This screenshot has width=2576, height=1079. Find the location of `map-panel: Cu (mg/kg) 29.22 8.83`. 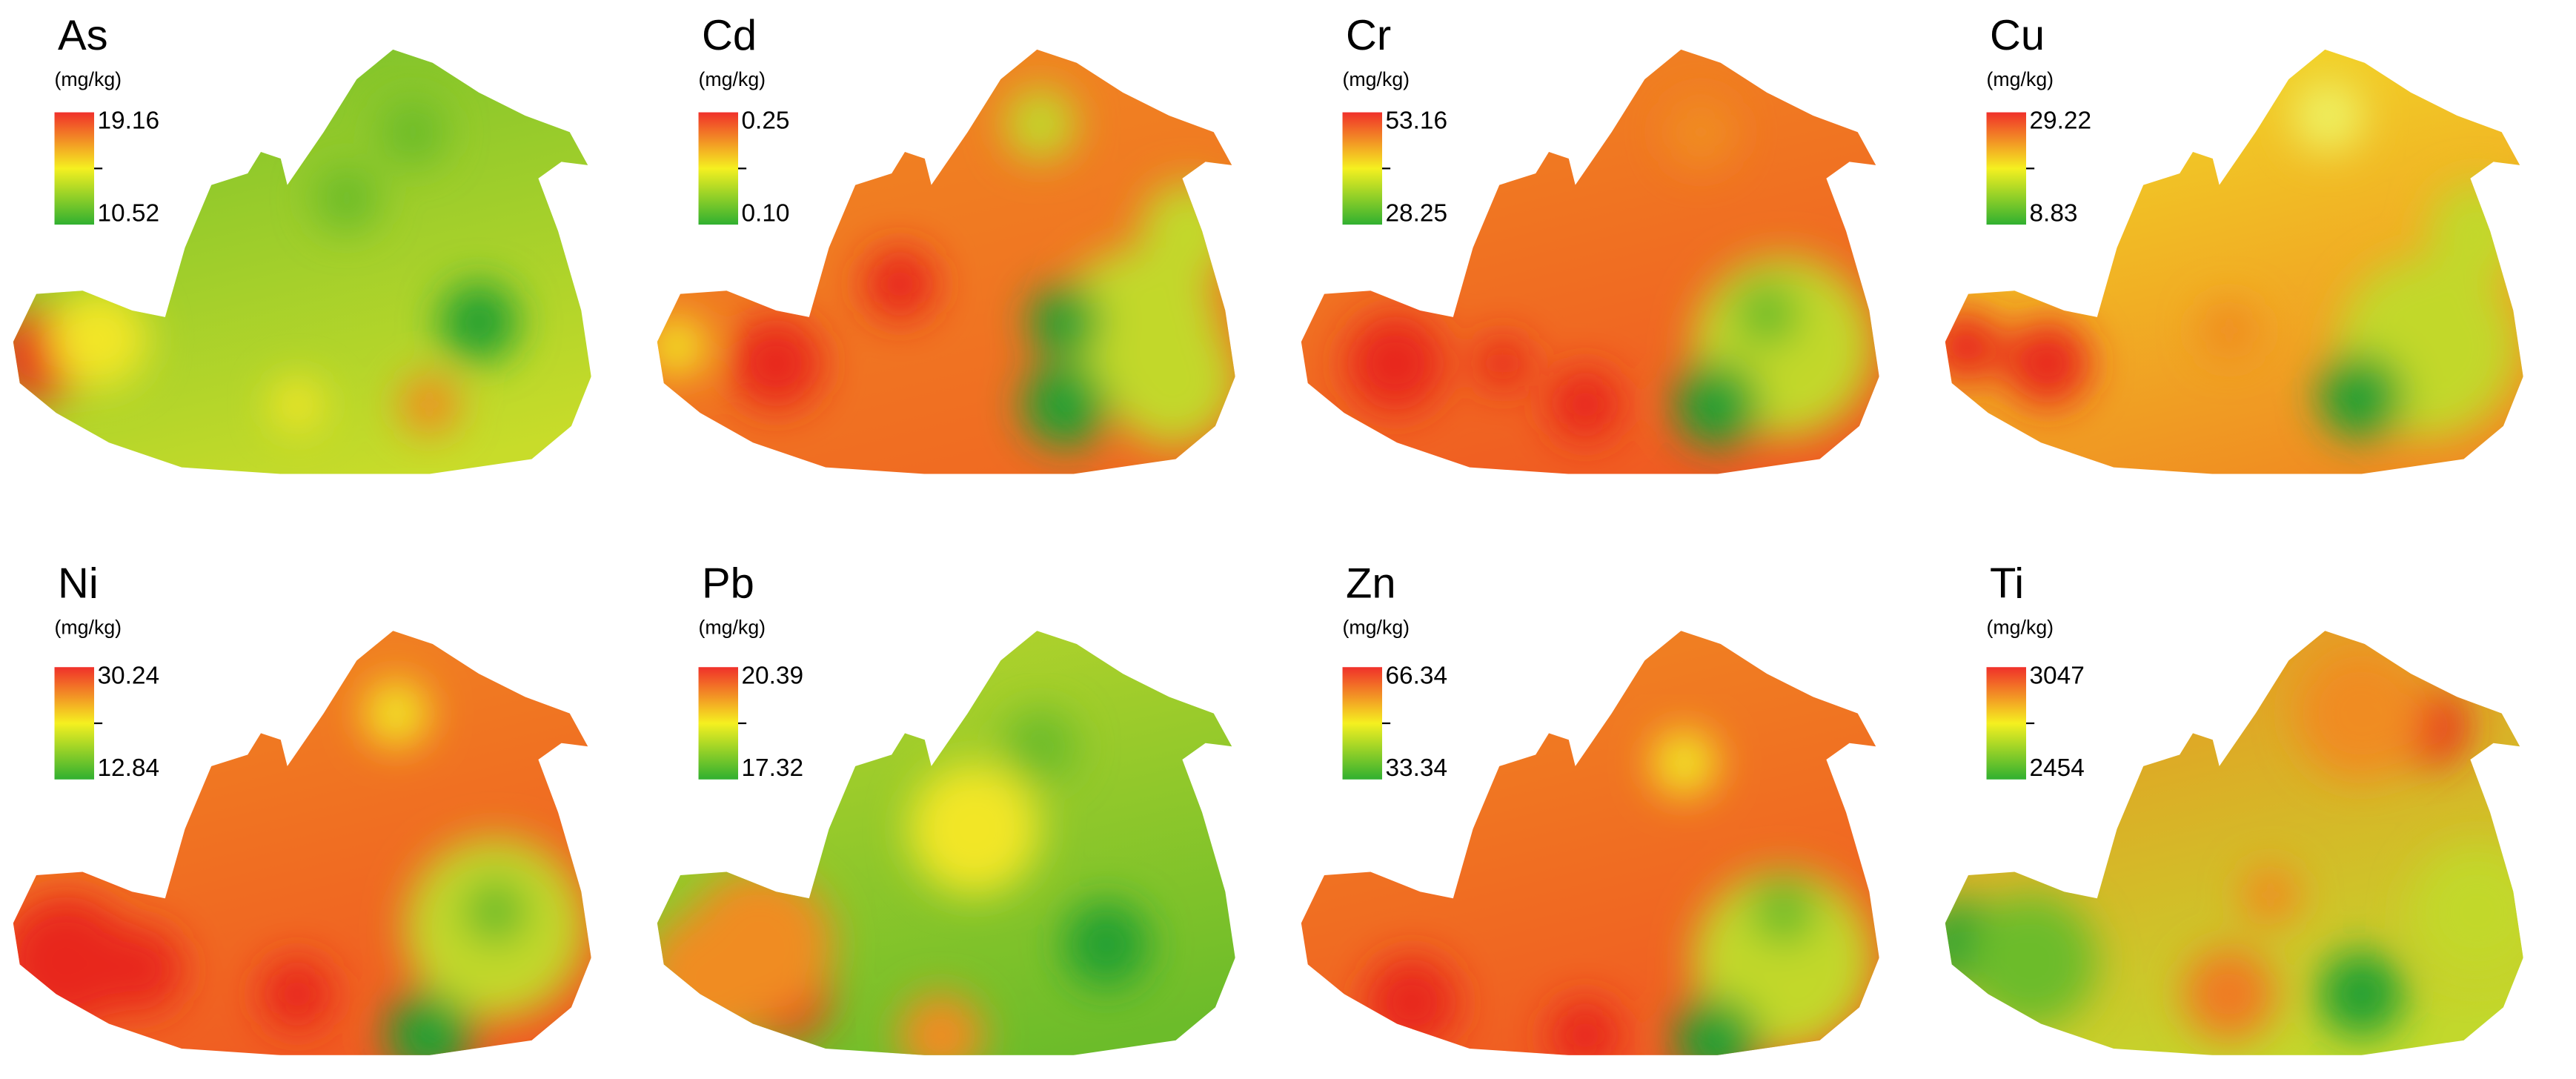

map-panel: Cu (mg/kg) 29.22 8.83 is located at coordinates (2234, 243).